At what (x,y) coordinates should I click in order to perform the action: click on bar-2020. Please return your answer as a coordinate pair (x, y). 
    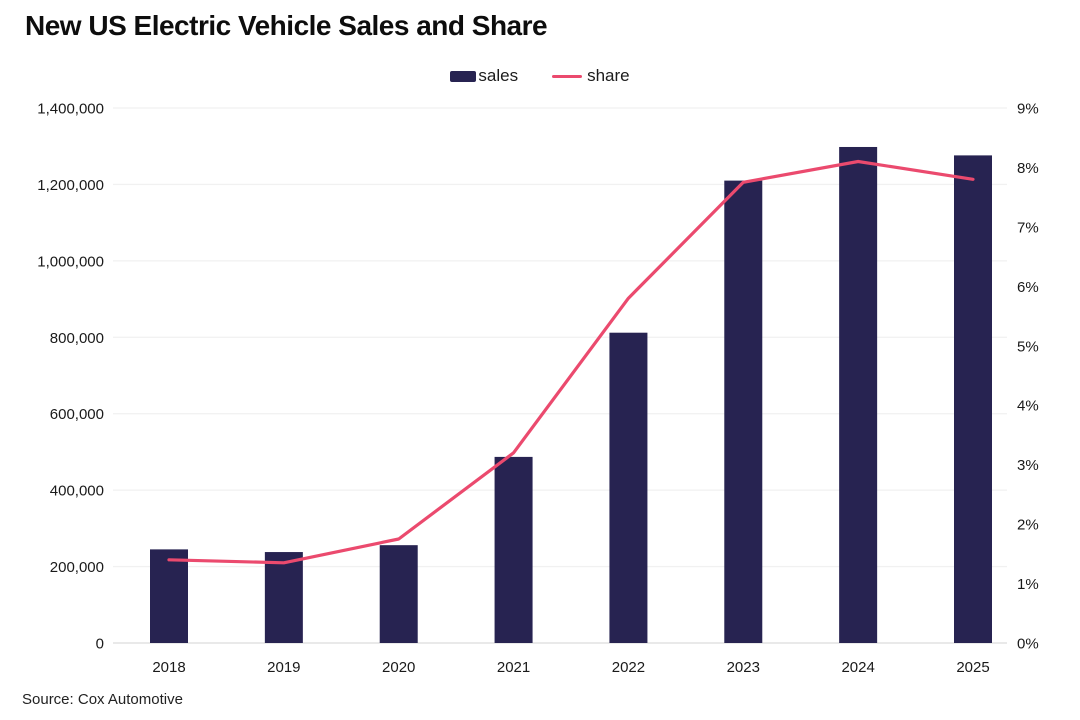
    Looking at the image, I should click on (398, 594).